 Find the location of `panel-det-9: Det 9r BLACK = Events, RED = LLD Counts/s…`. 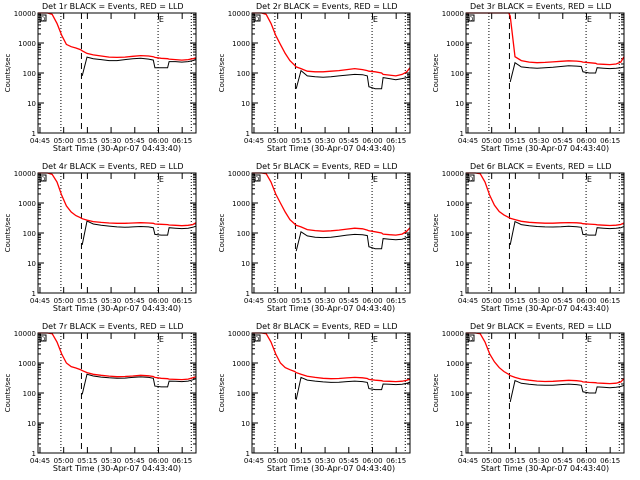

panel-det-9: Det 9r BLACK = Events, RED = LLD Counts/s… is located at coordinates (528, 397).